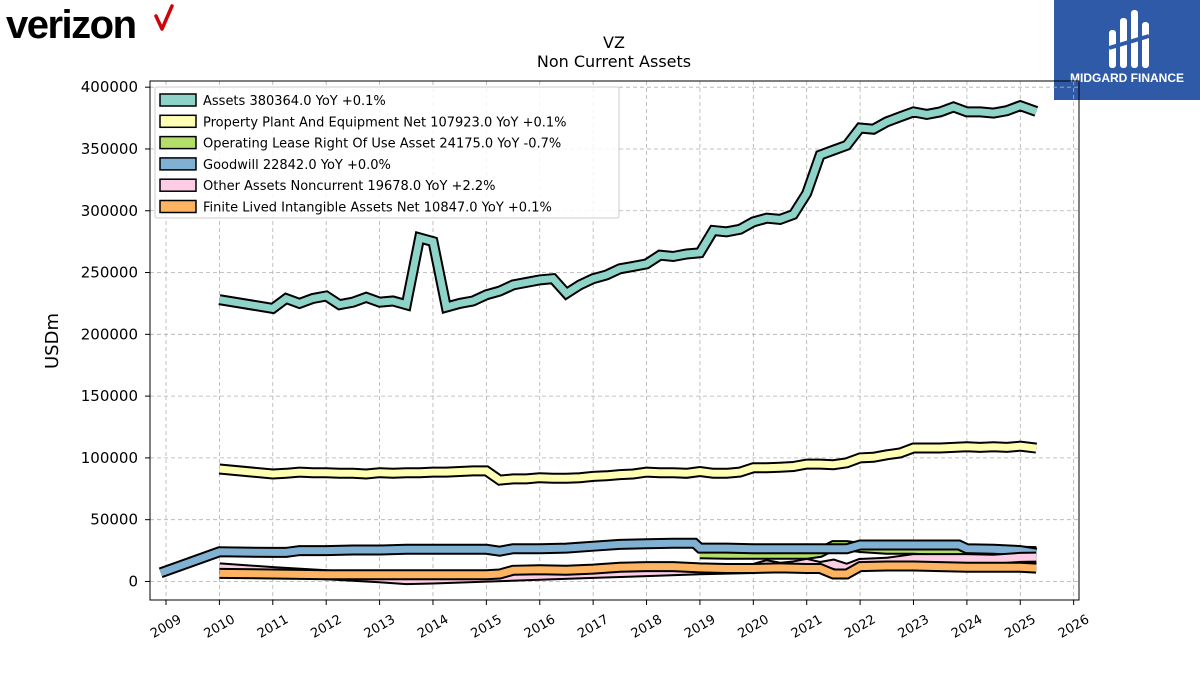  I want to click on chart-subtitle: Non Current Assets, so click(614, 61).